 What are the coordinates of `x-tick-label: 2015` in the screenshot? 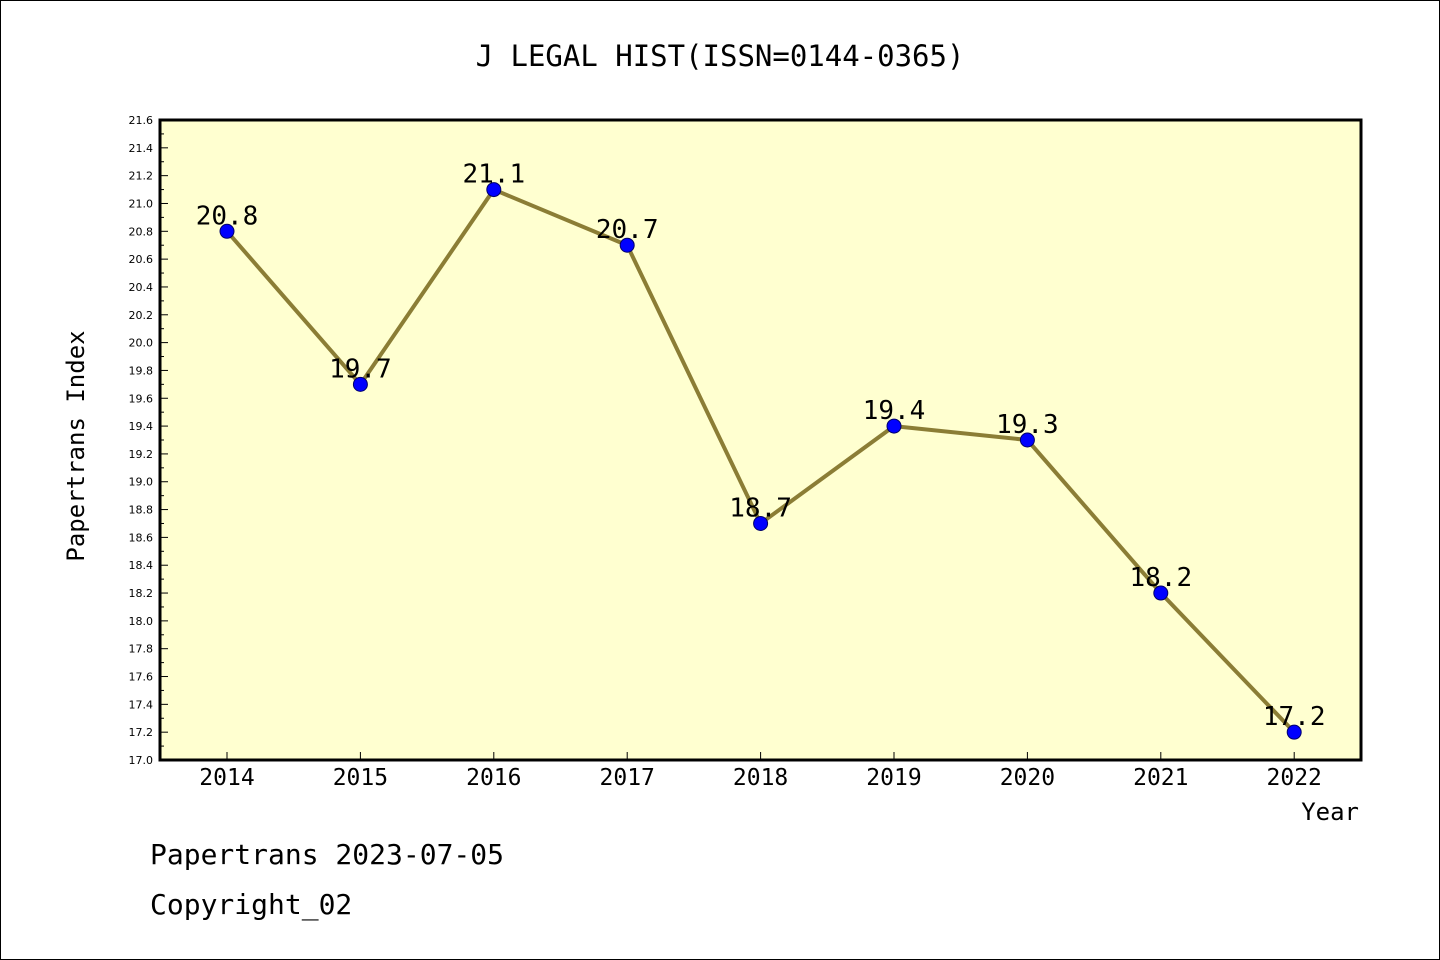 It's located at (360, 778).